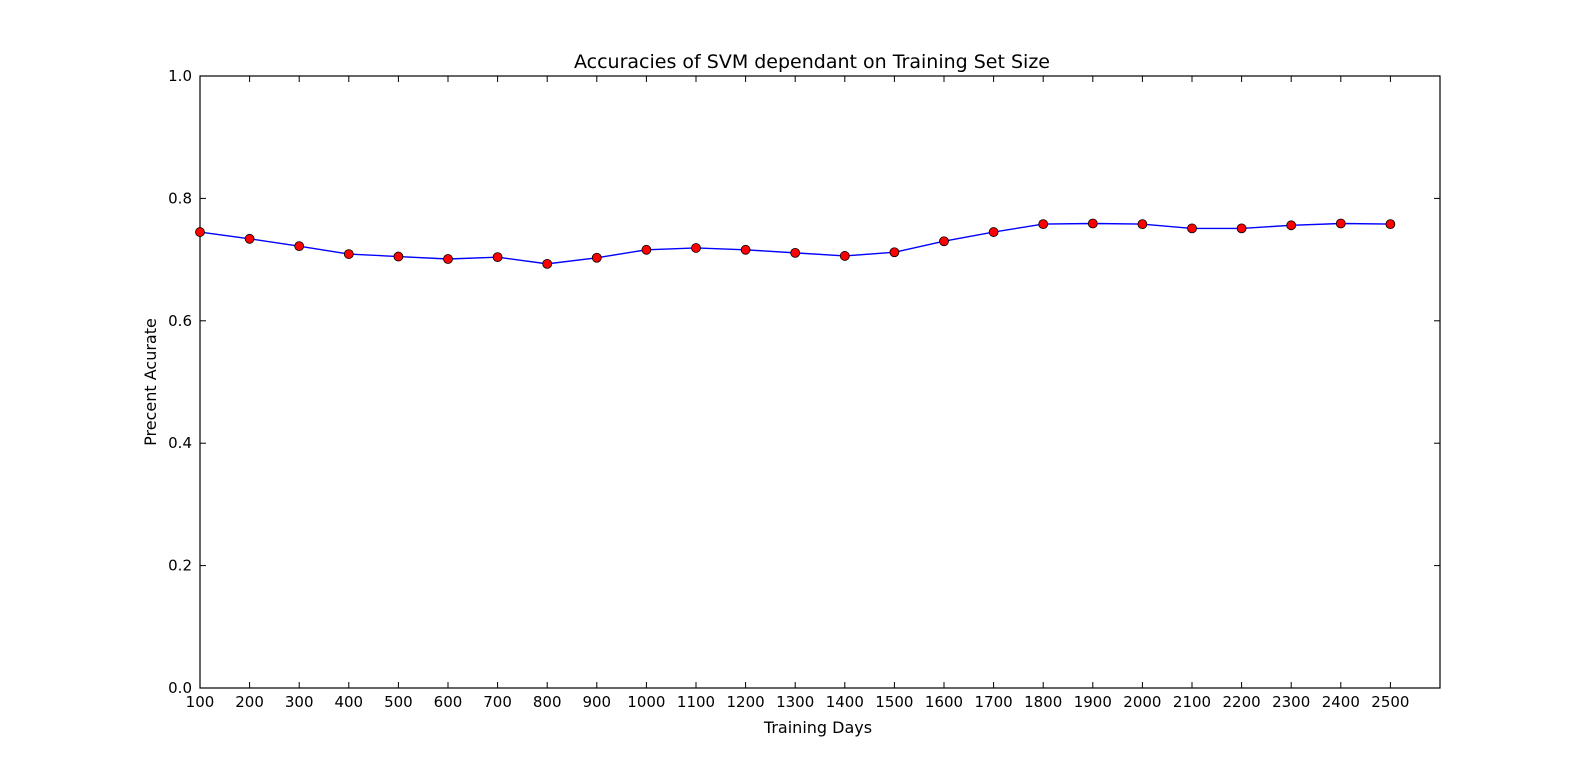  Describe the element at coordinates (845, 702) in the screenshot. I see `x-tick-label: 1400` at that location.